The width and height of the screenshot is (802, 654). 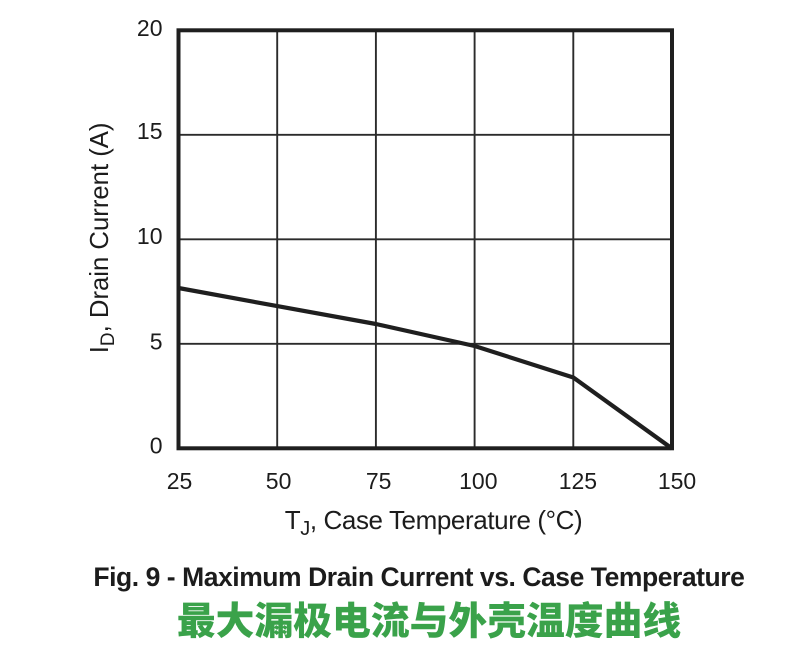 I want to click on svg-text: 10, so click(x=150, y=236).